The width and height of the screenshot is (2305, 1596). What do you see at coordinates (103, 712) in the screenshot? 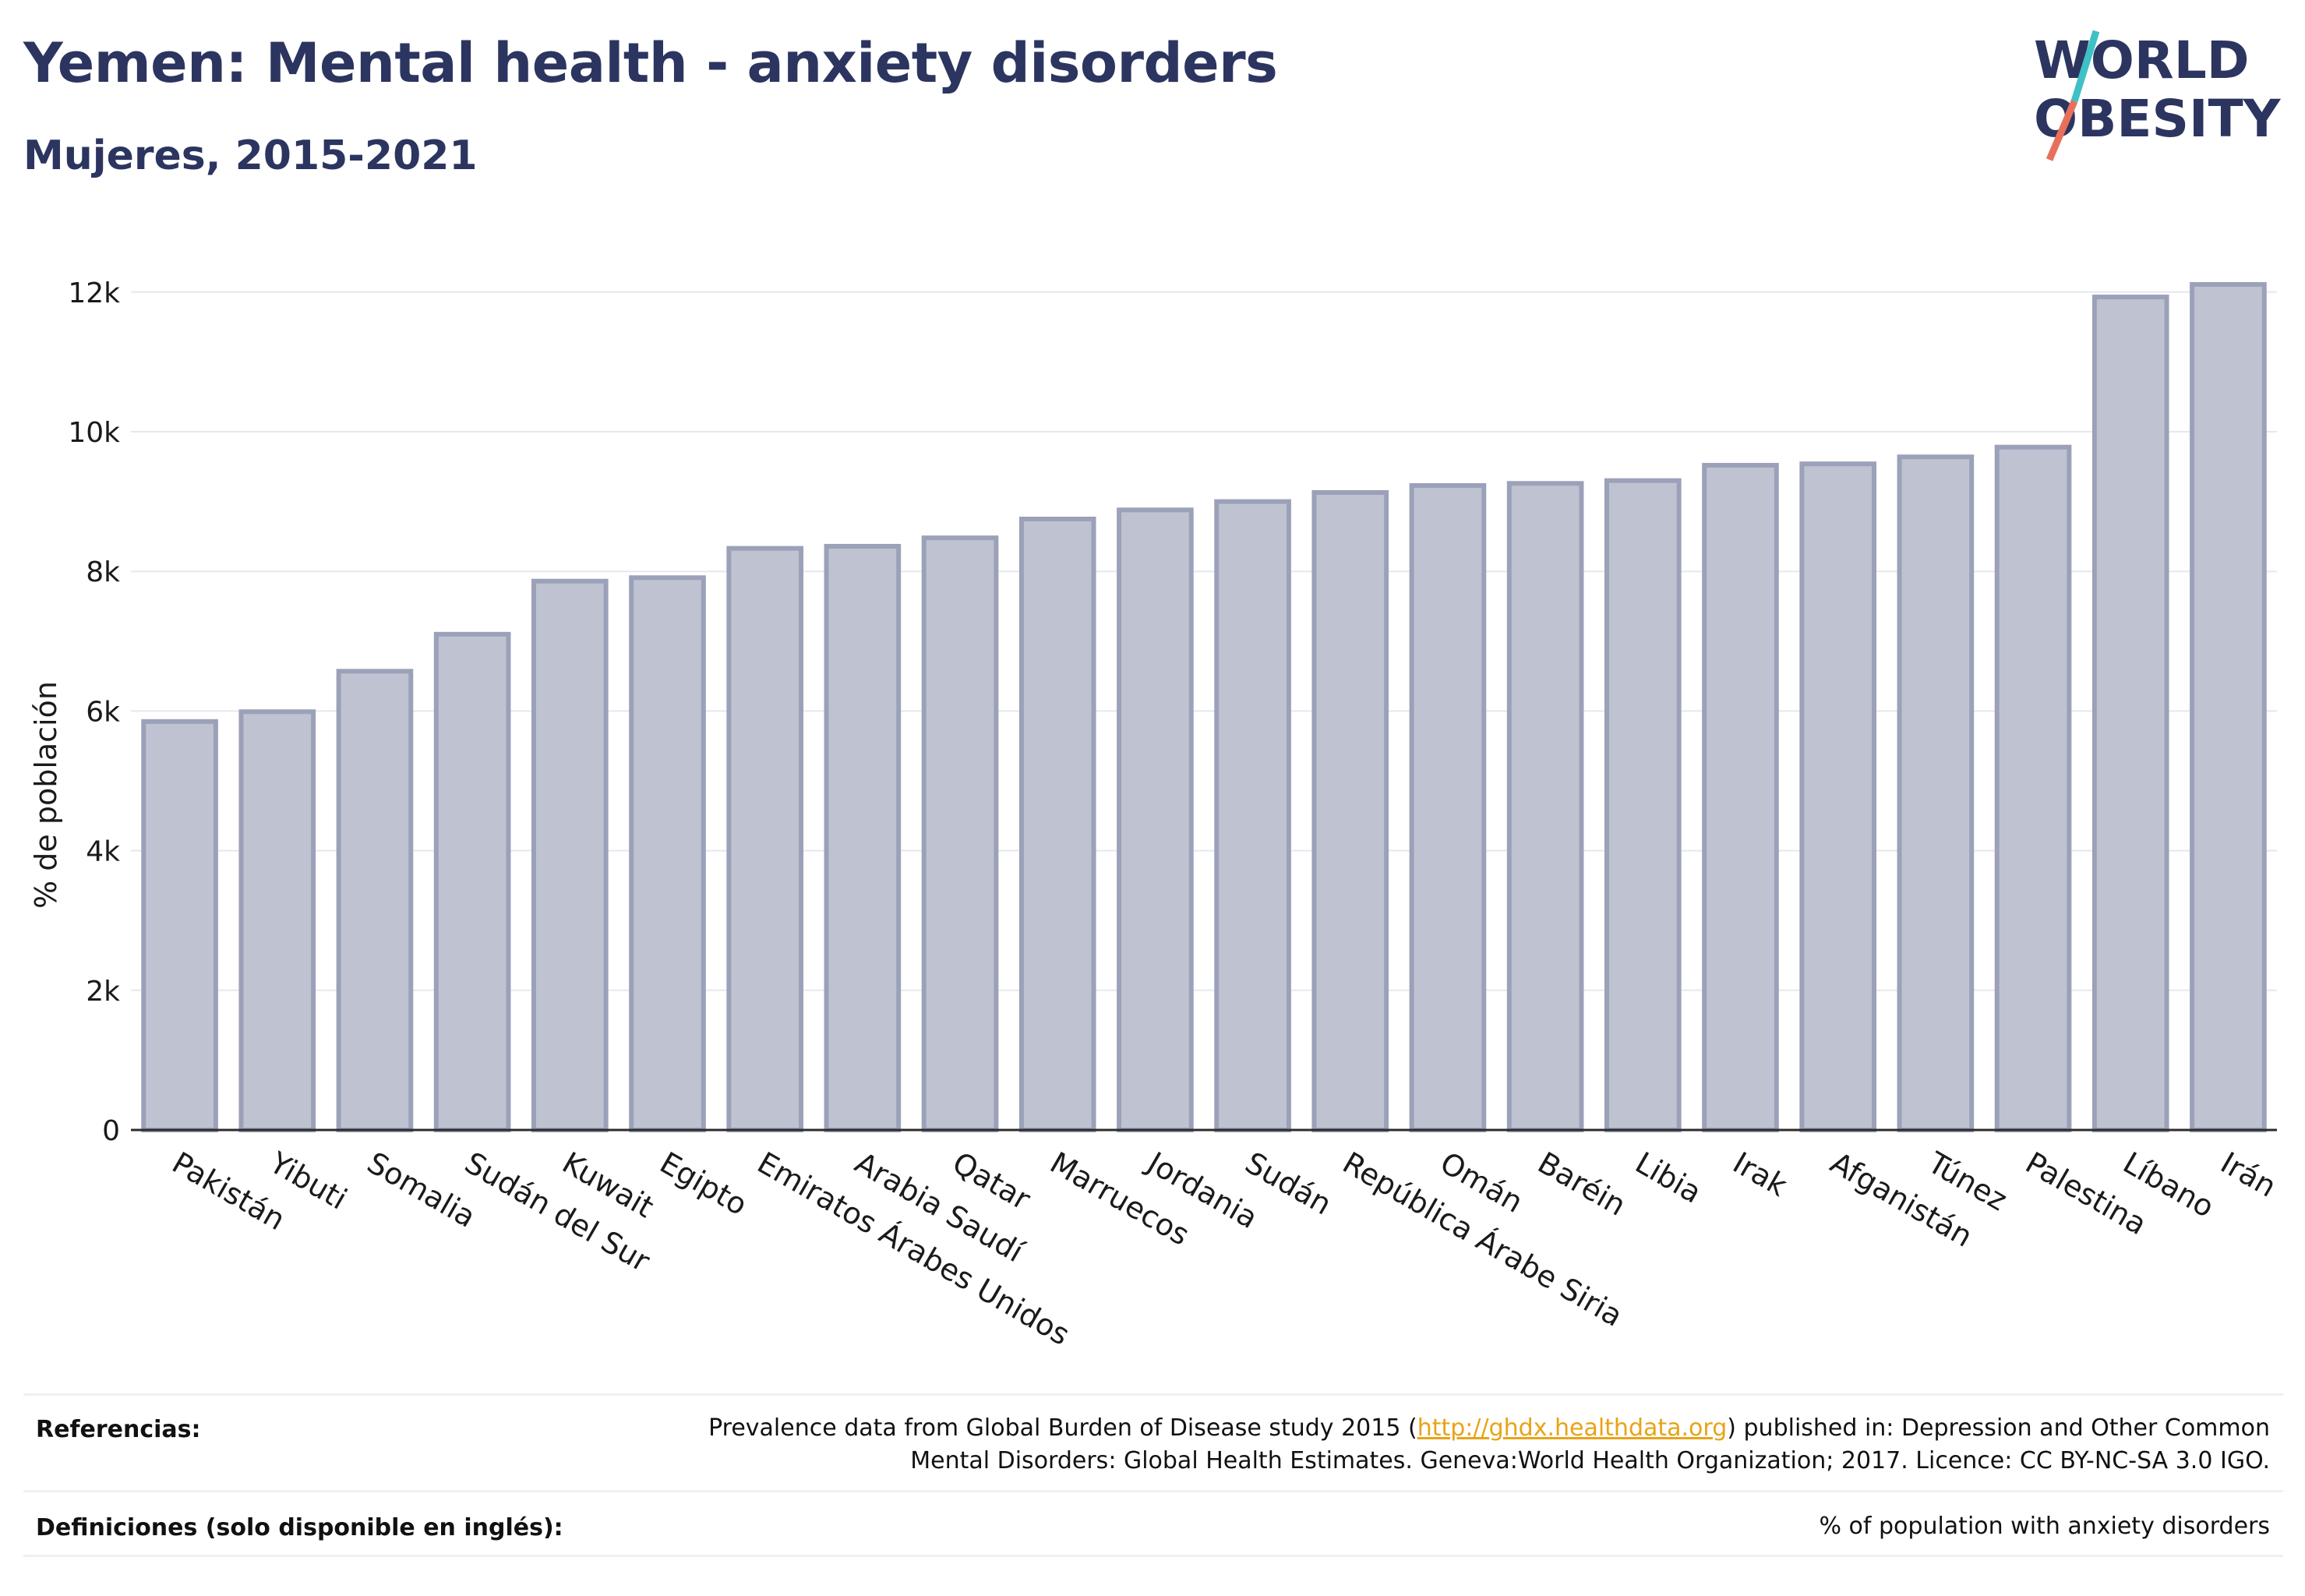
I see `y-tick-label: 6k` at bounding box center [103, 712].